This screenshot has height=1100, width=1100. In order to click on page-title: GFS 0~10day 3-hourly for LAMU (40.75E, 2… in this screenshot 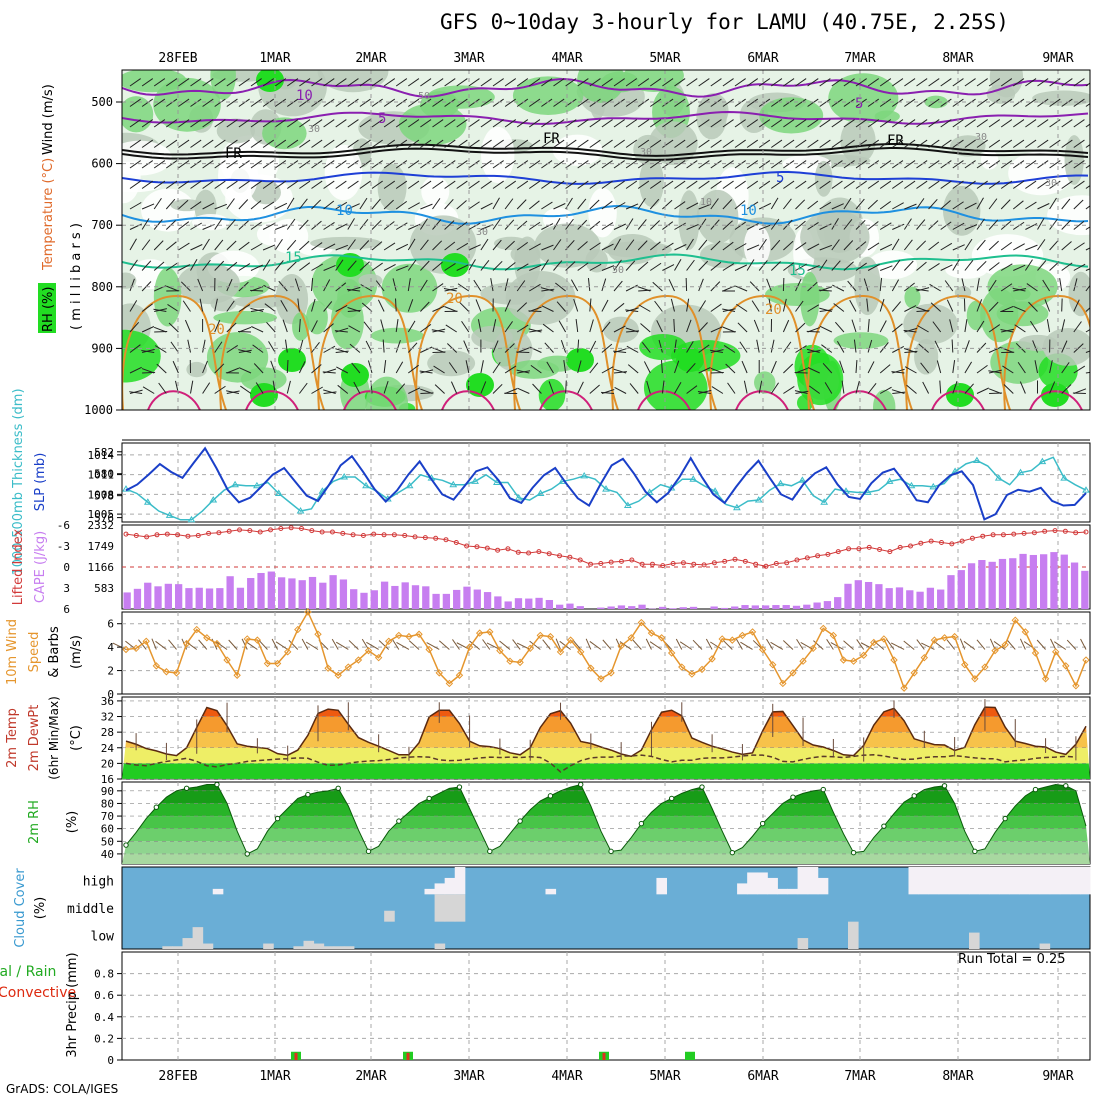, I will do `click(724, 22)`.